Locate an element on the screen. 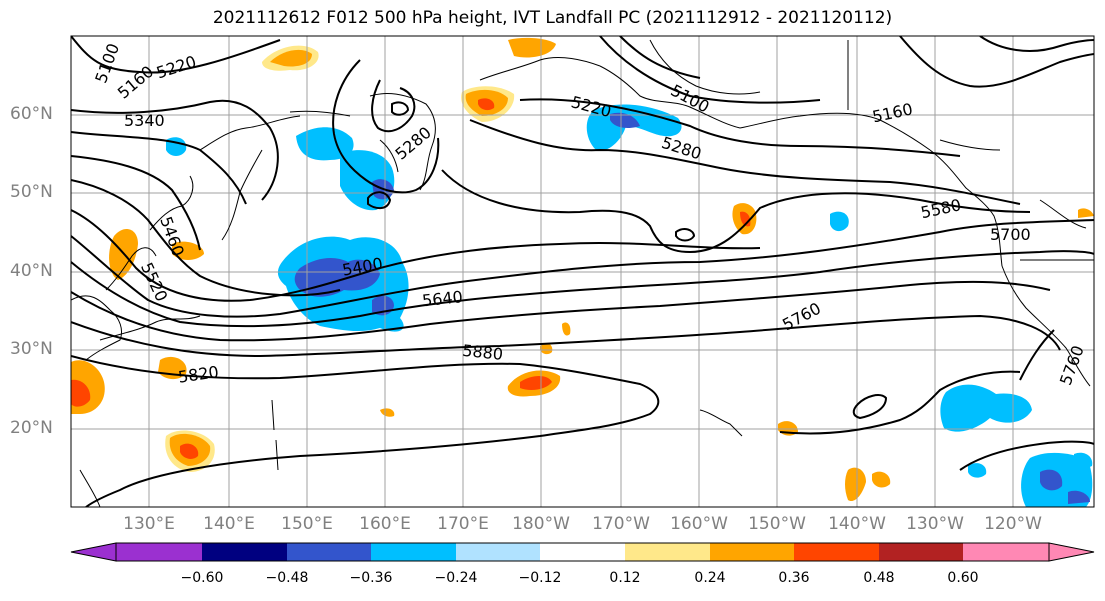 Image resolution: width=1105 pixels, height=601 pixels. contour-label: 5700 is located at coordinates (1010, 234).